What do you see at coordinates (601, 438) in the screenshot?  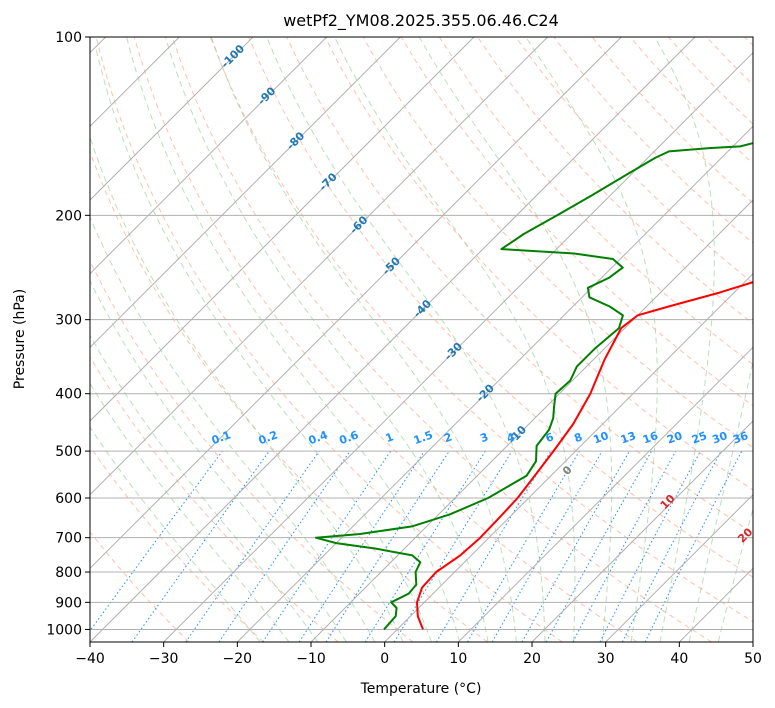 I see `mixing-ratio-label: 10` at bounding box center [601, 438].